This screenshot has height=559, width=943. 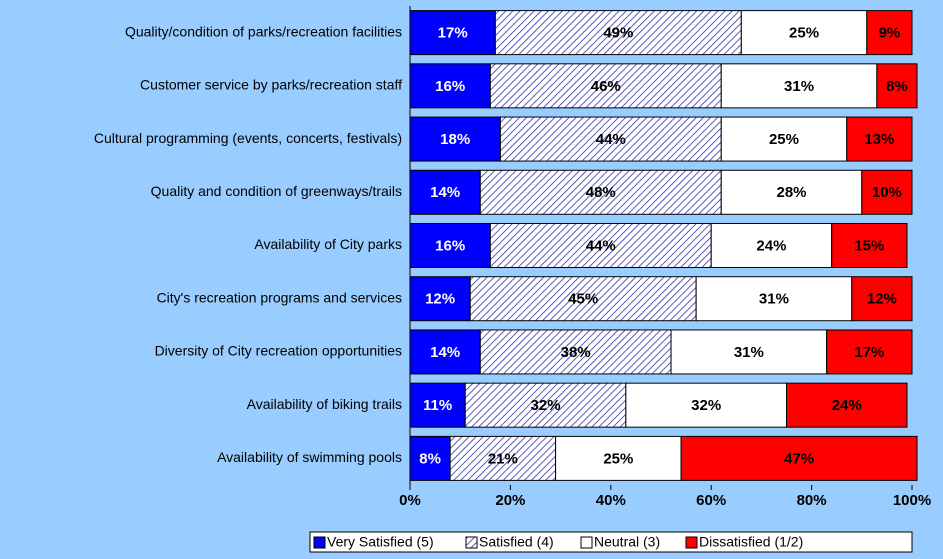 I want to click on legend-box, so click(x=611, y=542).